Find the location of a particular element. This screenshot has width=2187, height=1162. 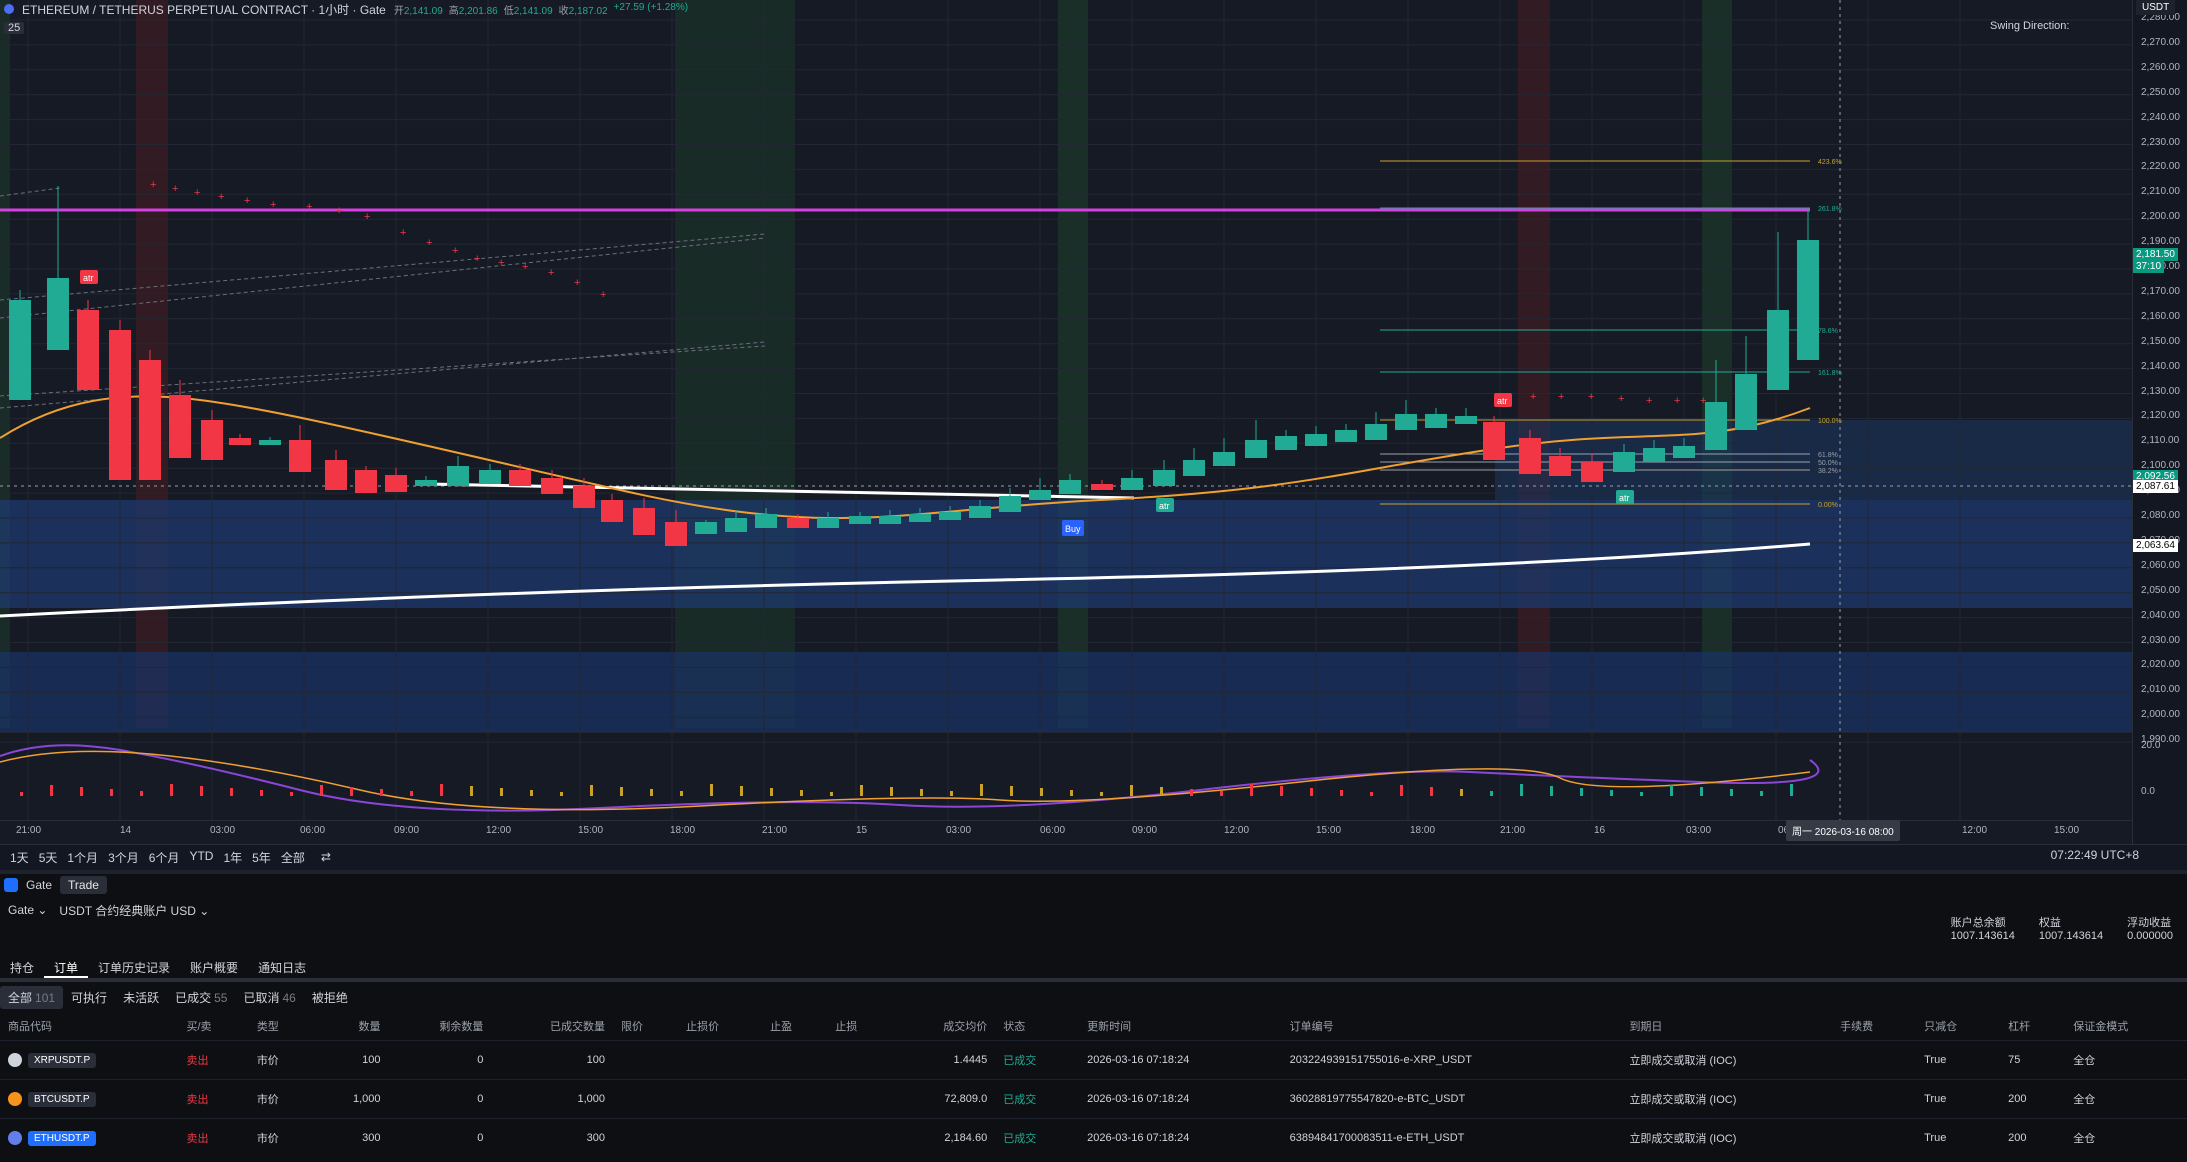

range-bar: 1天 5天 1个月 3个月 6个月 YTD 1年 5年 全部 ⇄ is located at coordinates (1093, 856).